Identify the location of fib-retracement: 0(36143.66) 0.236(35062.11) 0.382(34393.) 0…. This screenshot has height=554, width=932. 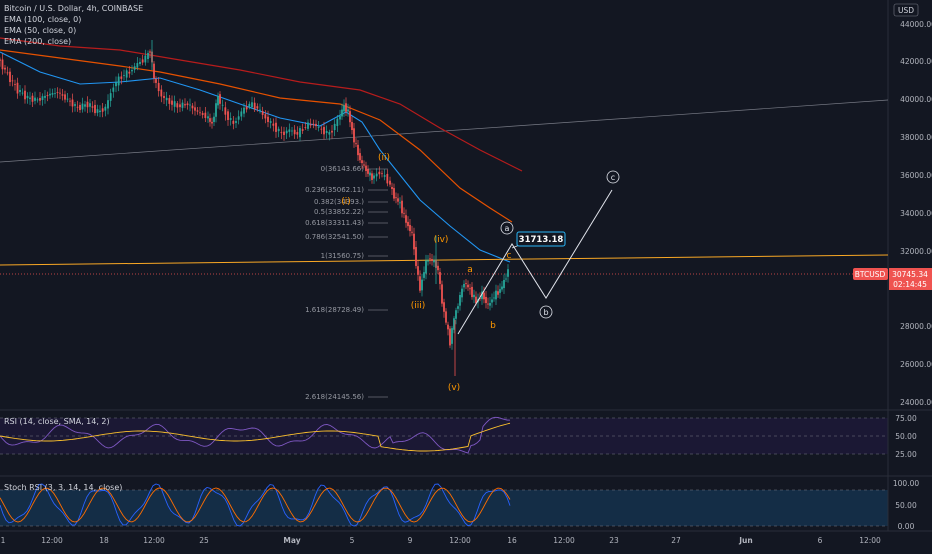
(346, 283).